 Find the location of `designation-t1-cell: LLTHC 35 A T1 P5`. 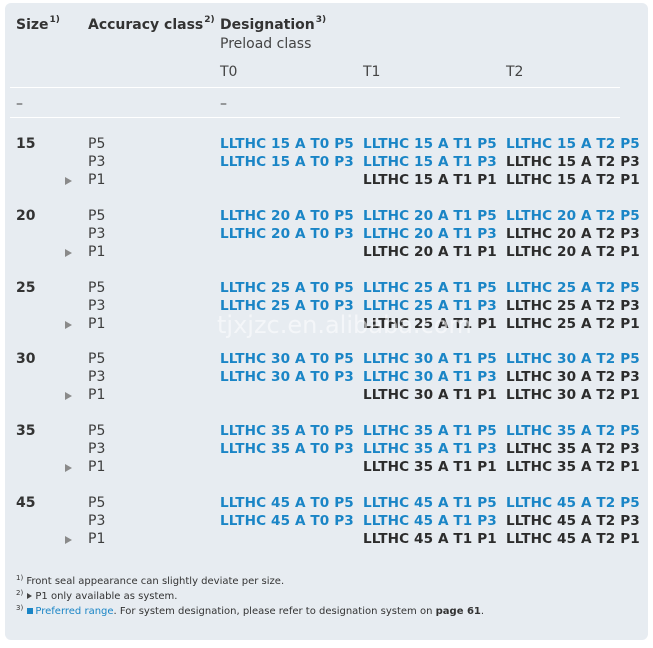

designation-t1-cell: LLTHC 35 A T1 P5 is located at coordinates (430, 431).